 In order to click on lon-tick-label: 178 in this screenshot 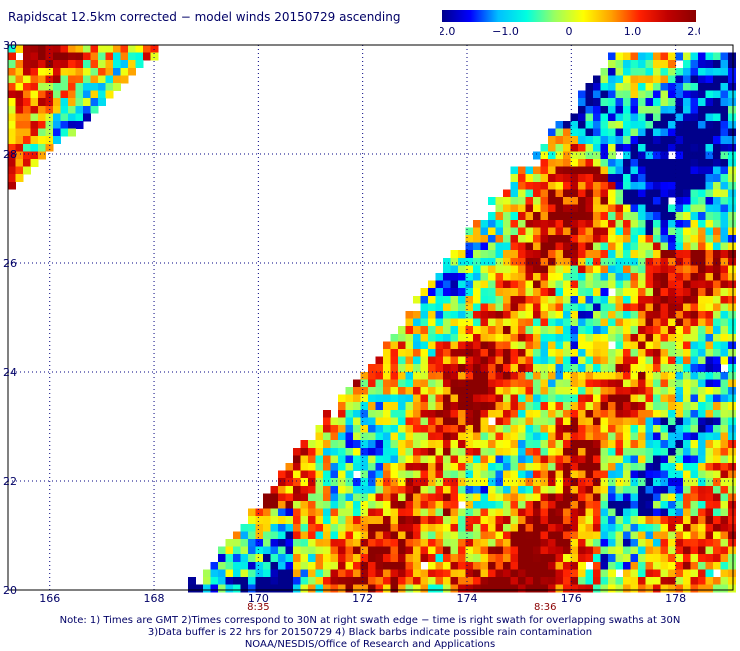, I will do `click(675, 598)`.